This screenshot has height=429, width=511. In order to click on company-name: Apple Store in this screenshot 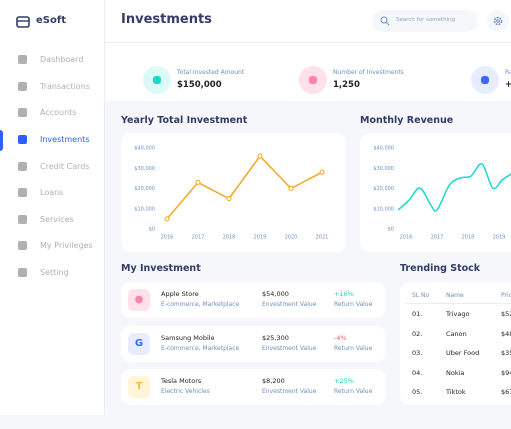, I will do `click(180, 294)`.